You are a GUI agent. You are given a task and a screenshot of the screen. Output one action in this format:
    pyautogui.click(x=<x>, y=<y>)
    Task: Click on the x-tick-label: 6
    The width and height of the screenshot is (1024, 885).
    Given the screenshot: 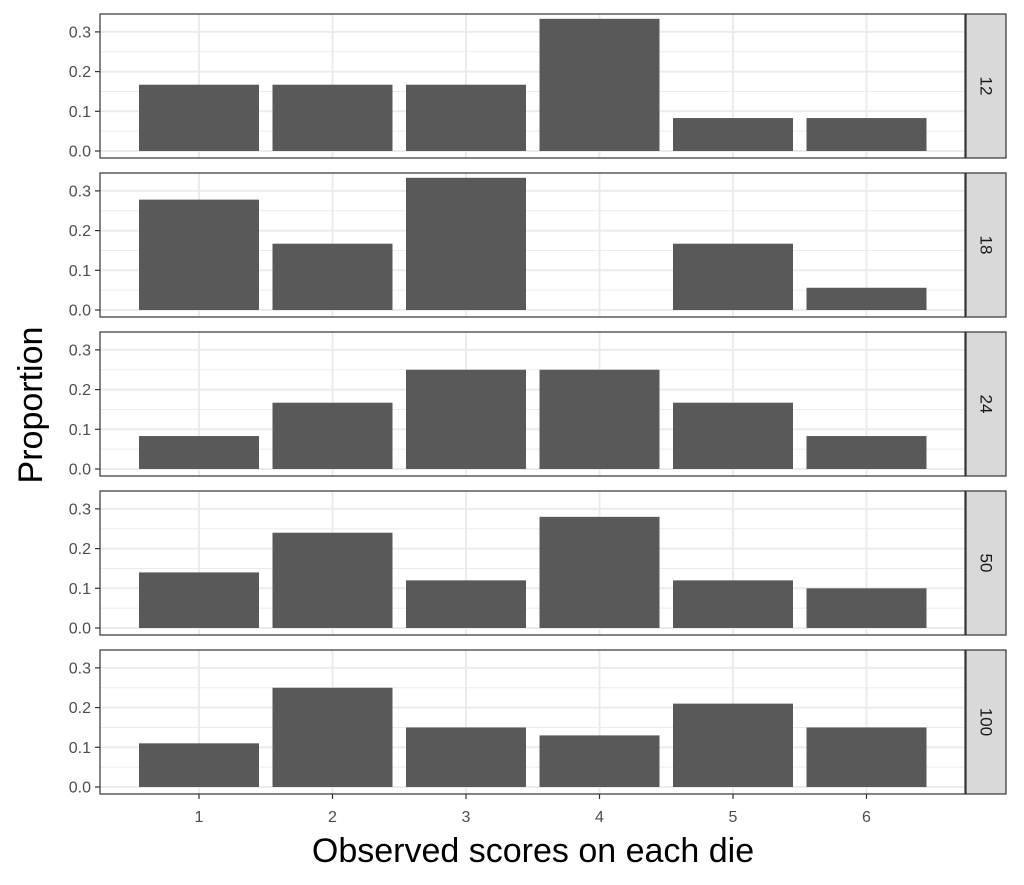 What is the action you would take?
    pyautogui.click(x=866, y=817)
    